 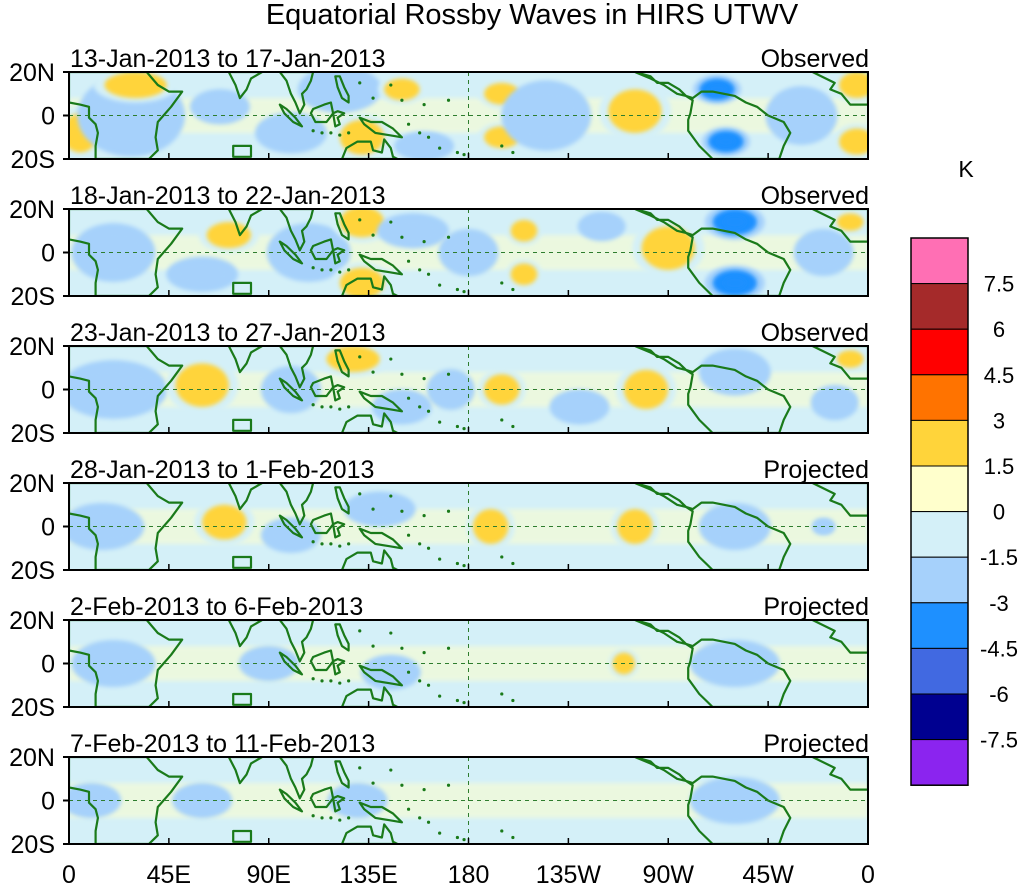 I want to click on colorbar-label: 6, so click(x=999, y=329).